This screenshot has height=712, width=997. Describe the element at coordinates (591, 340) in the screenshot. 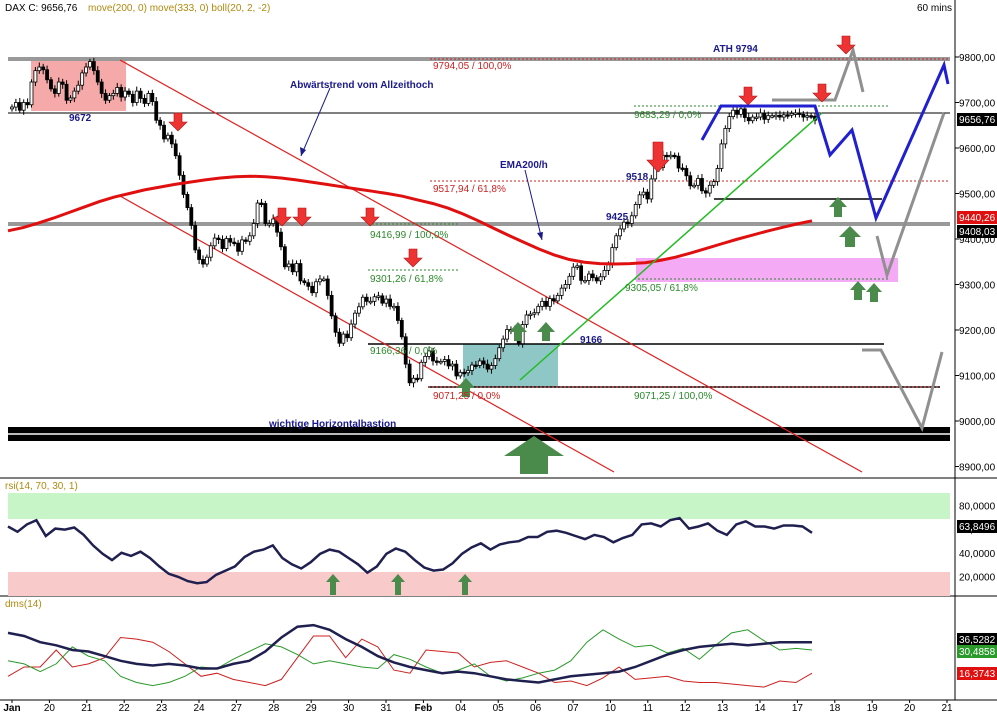

I see `level-9166-label: 9166` at that location.